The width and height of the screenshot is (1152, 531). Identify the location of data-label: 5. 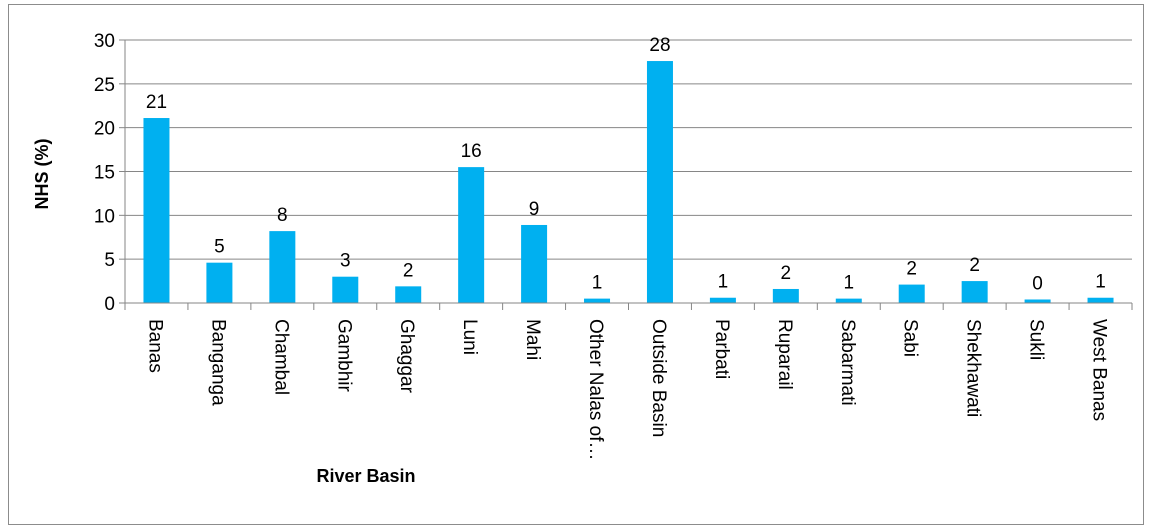
(219, 247).